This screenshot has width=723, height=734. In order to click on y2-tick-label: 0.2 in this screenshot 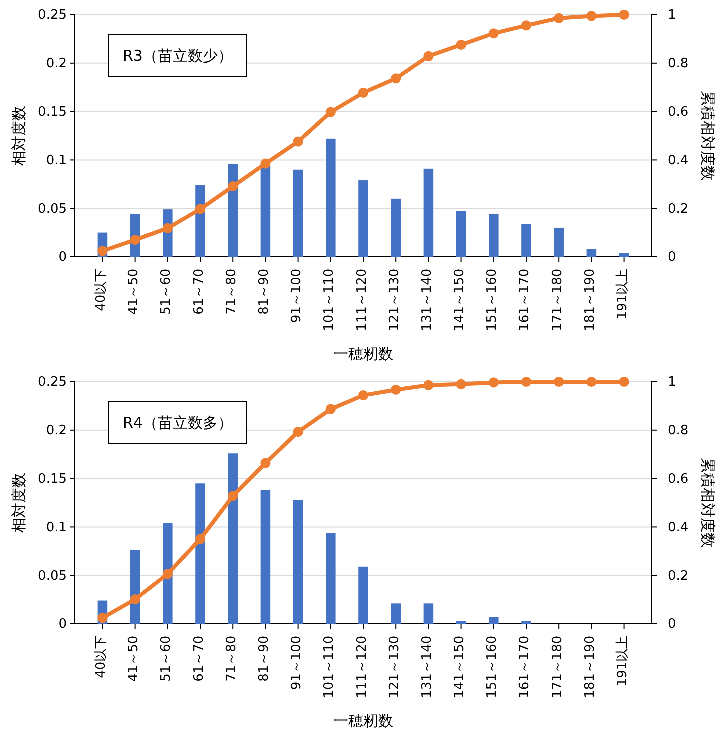, I will do `click(678, 576)`.